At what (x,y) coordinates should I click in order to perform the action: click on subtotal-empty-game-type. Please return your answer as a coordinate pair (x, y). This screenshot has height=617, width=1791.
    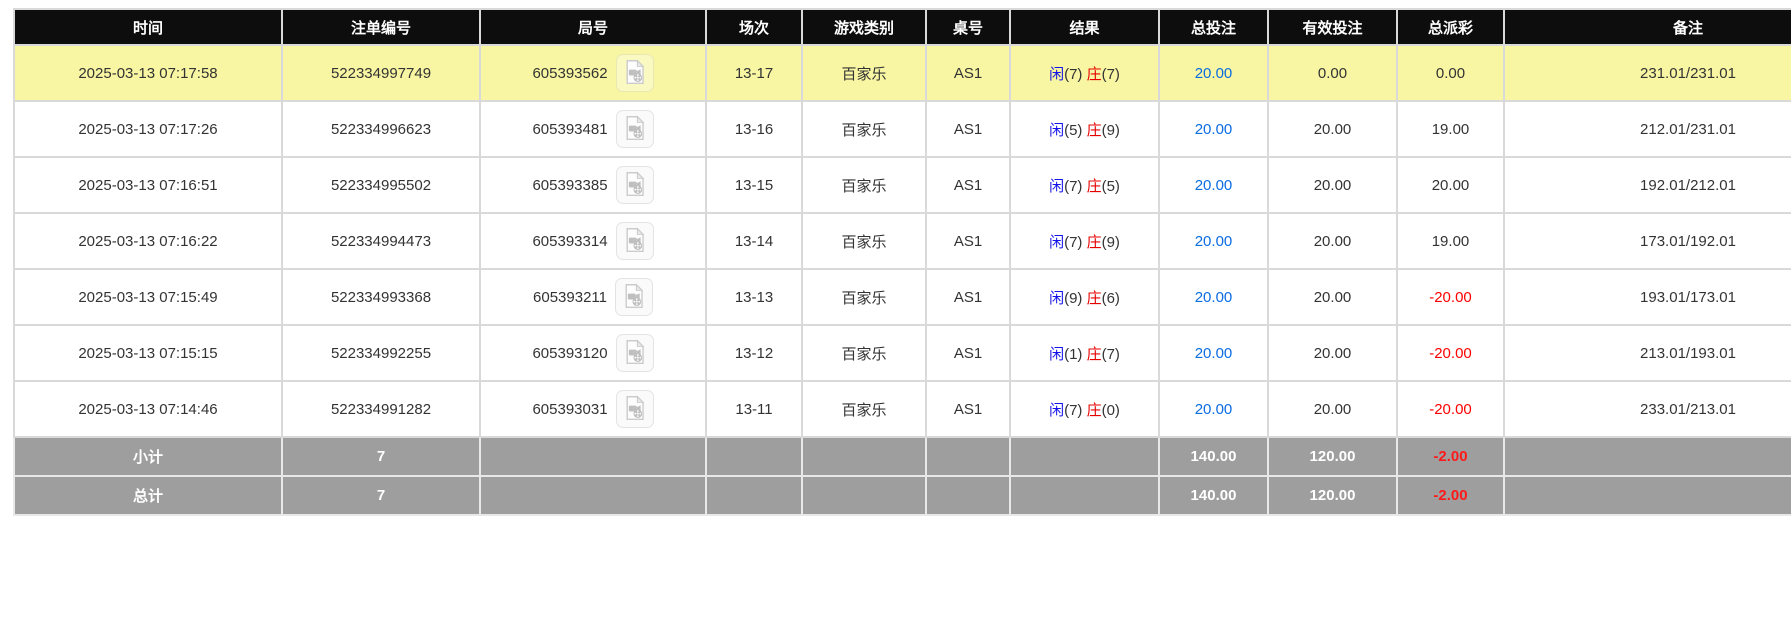
    Looking at the image, I should click on (864, 456).